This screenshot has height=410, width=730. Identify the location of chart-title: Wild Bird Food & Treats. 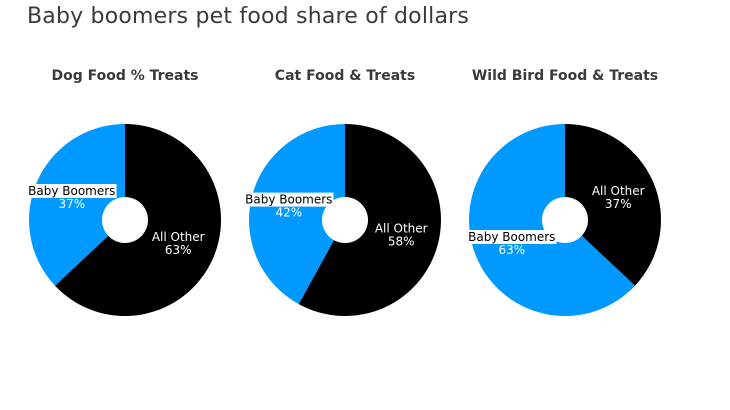
(565, 76).